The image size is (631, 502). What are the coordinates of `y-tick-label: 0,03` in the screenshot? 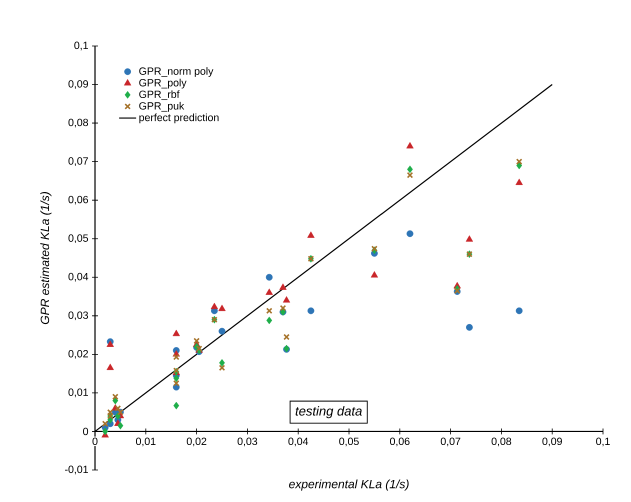 It's located at (78, 315).